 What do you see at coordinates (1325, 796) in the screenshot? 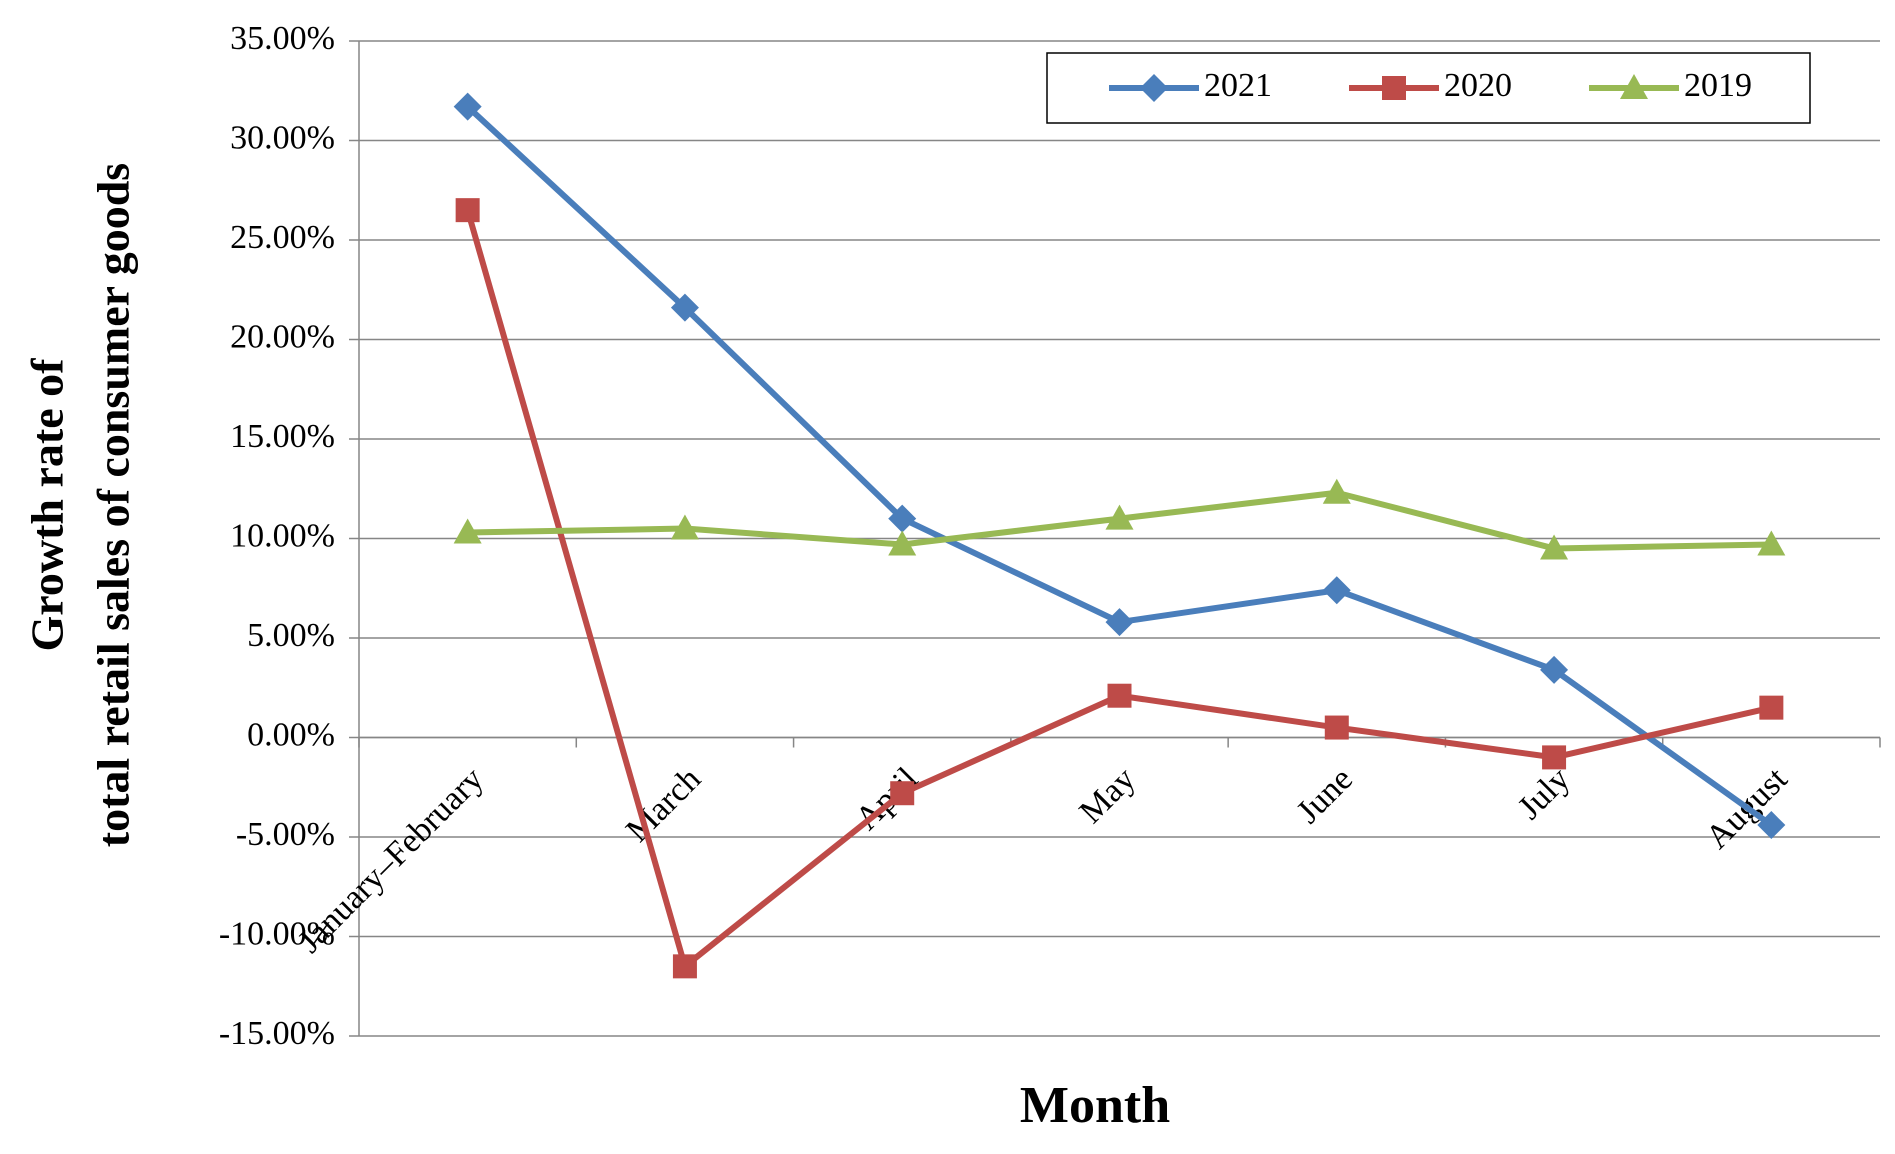
I see `x-tick-label: June` at bounding box center [1325, 796].